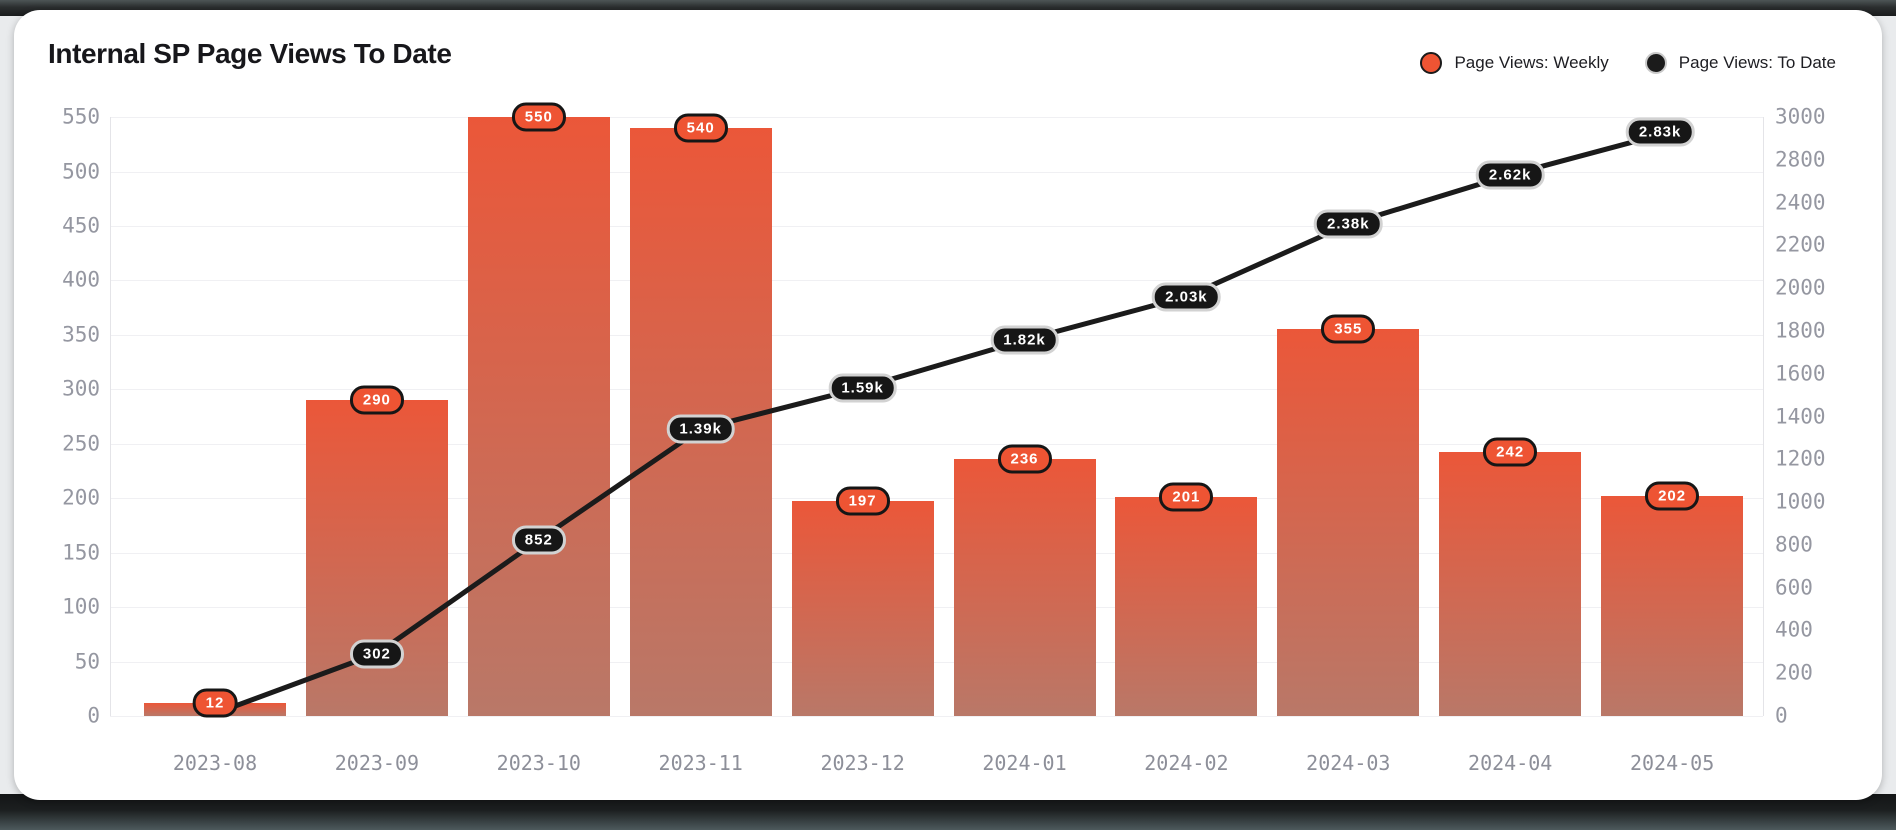 The image size is (1896, 830). Describe the element at coordinates (1800, 244) in the screenshot. I see `y-axis-right-tick: 2200` at that location.